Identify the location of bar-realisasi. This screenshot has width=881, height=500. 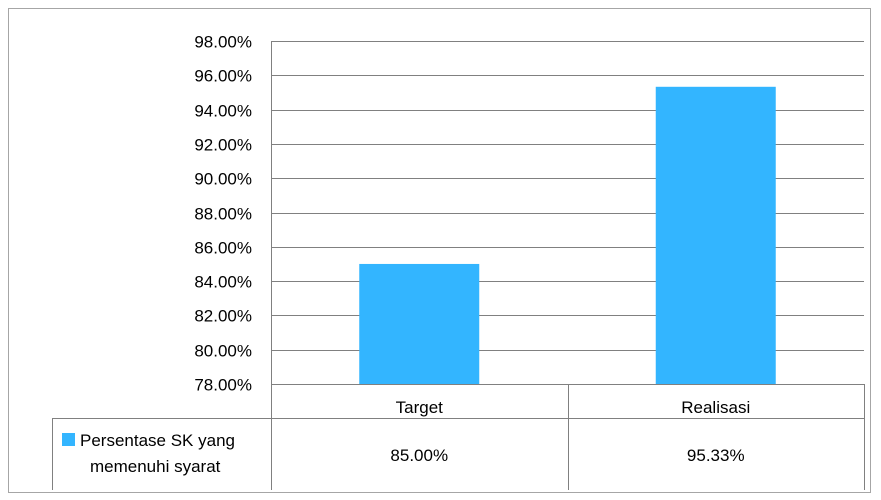
(715, 235).